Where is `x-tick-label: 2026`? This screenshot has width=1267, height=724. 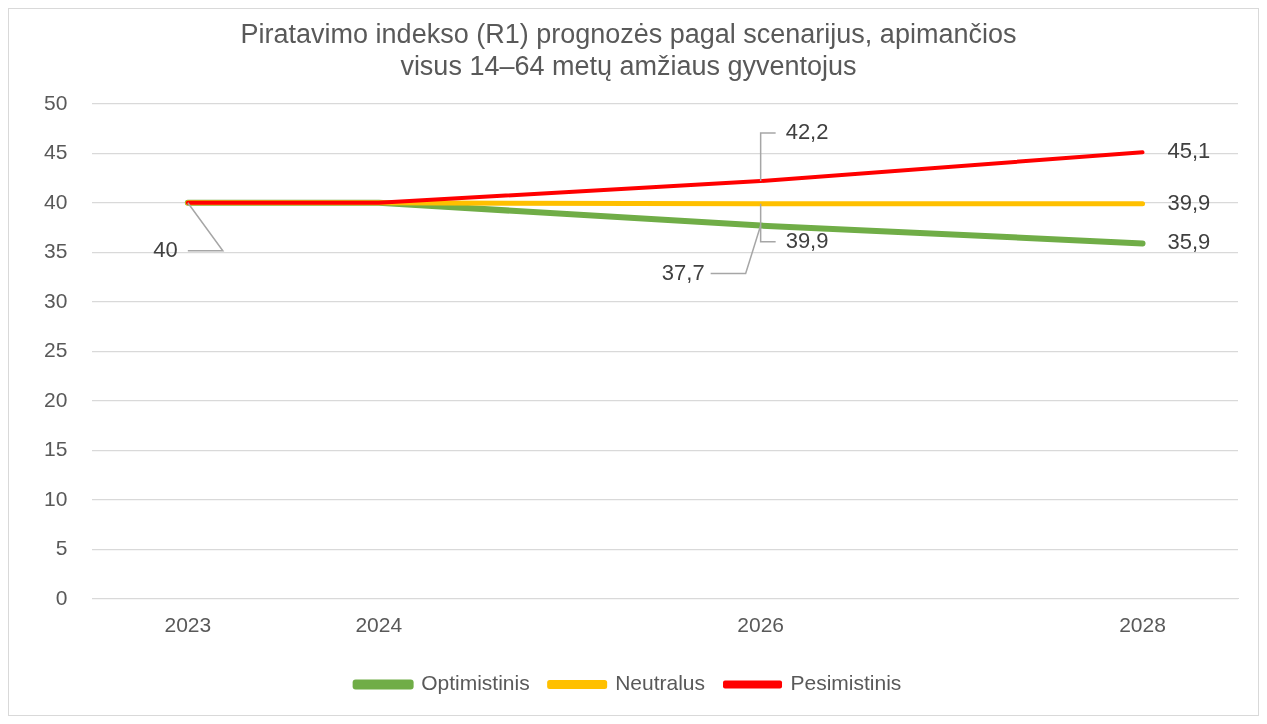
x-tick-label: 2026 is located at coordinates (761, 625).